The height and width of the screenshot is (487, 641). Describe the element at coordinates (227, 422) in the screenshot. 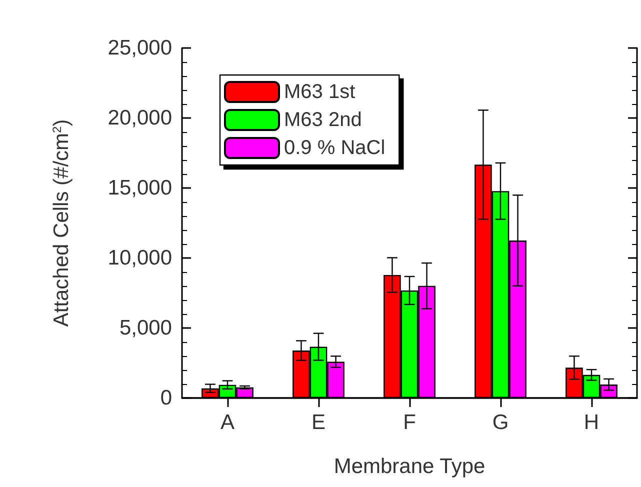

I see `x-tick-label: A` at that location.